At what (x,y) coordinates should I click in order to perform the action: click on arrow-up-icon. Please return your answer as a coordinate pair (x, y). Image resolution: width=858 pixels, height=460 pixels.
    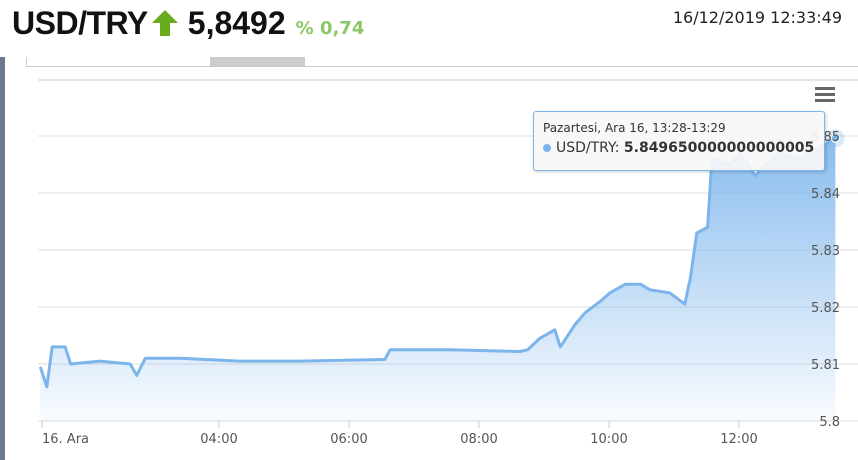
    Looking at the image, I should click on (164, 23).